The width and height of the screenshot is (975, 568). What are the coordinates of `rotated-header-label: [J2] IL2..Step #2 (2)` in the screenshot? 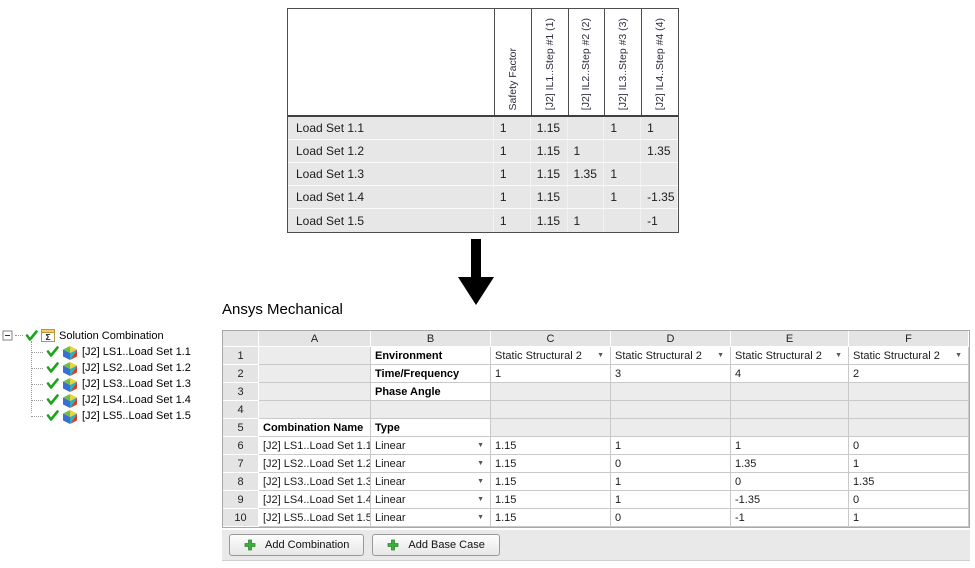 It's located at (586, 63).